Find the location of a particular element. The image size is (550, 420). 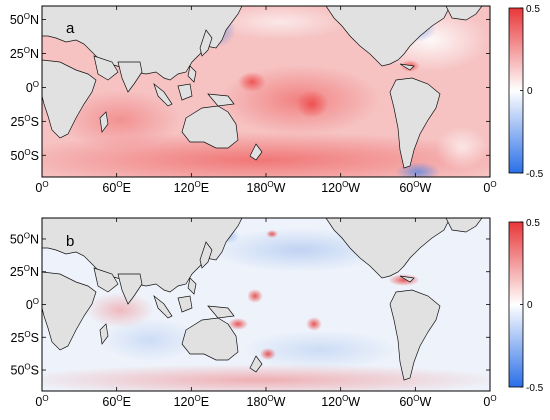

panel-b-red-caribbean is located at coordinates (404, 280).